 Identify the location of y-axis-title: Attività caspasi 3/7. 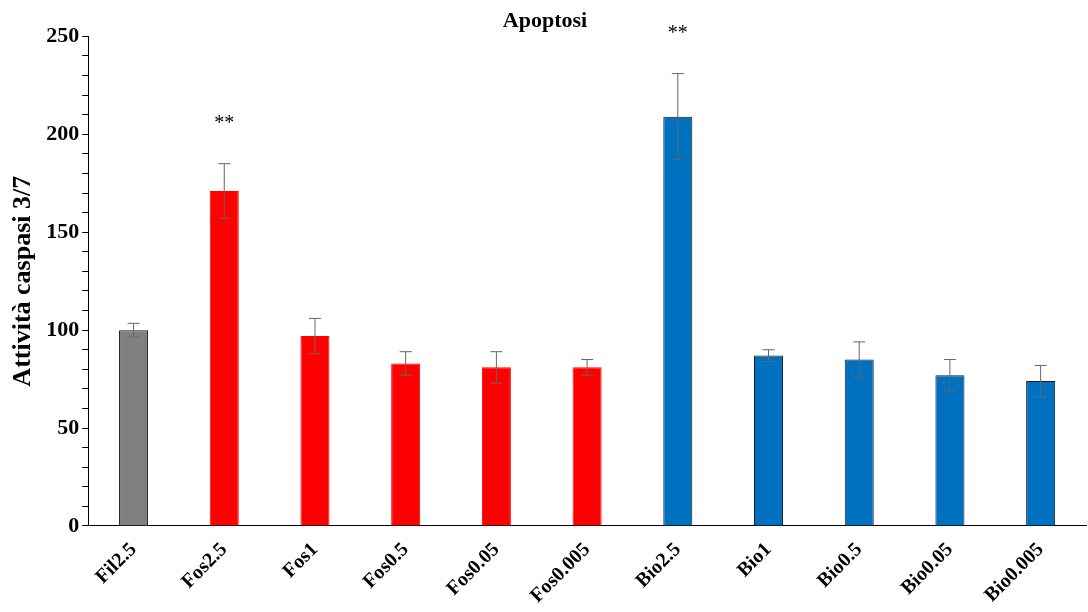
(22, 281).